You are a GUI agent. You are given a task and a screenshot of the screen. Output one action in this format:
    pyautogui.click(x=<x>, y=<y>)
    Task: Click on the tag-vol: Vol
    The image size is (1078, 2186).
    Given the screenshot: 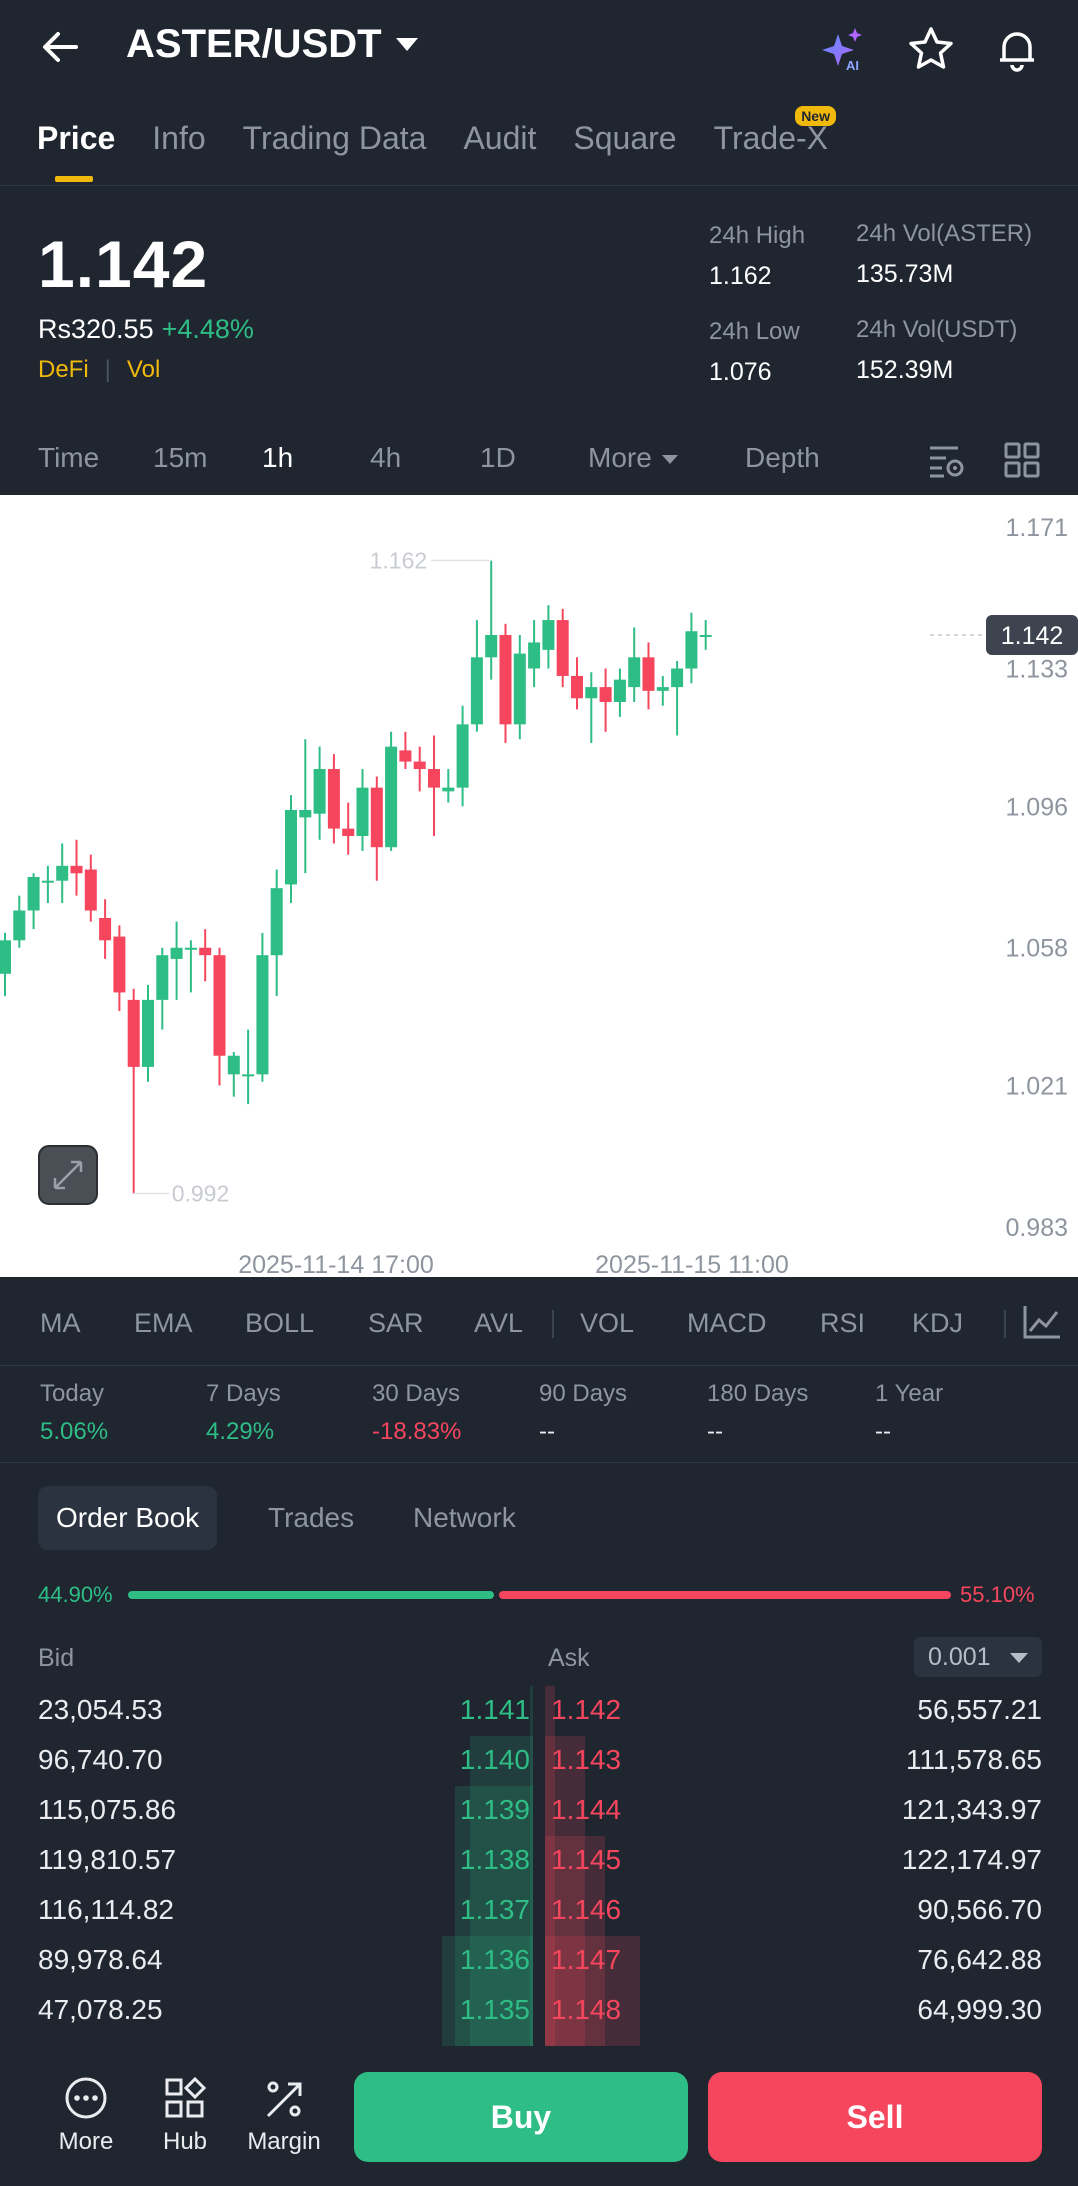 What is the action you would take?
    pyautogui.click(x=143, y=369)
    